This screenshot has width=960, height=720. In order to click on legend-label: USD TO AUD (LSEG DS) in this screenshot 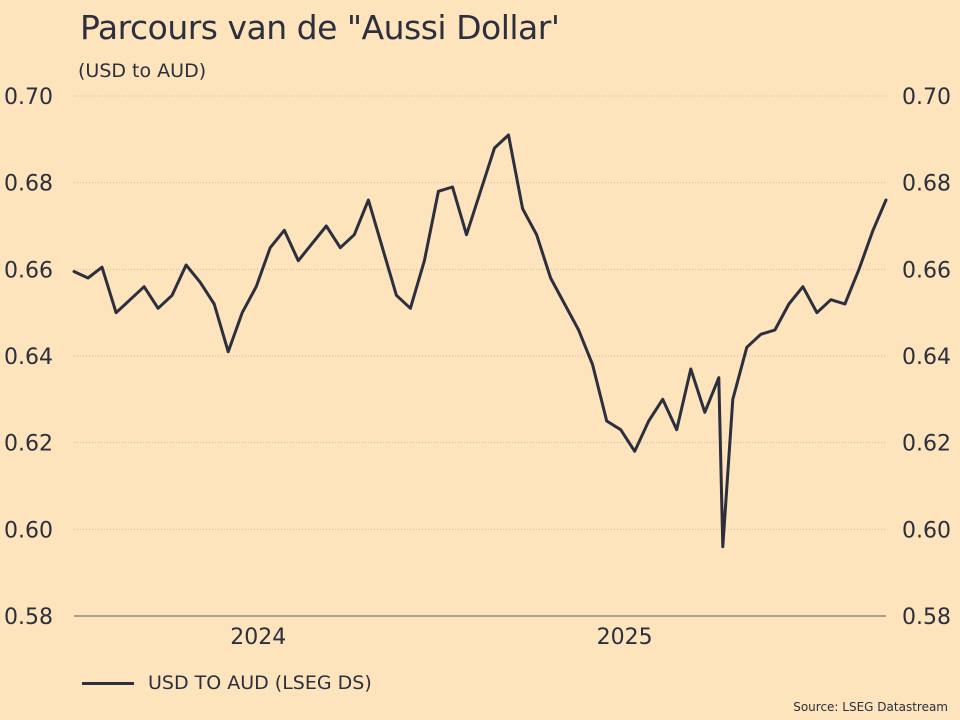, I will do `click(260, 683)`.